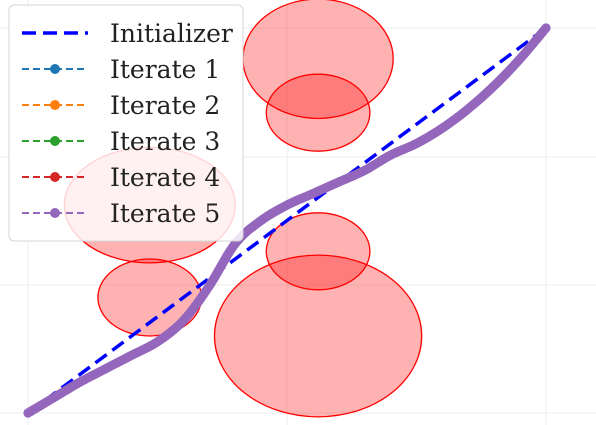 This screenshot has height=425, width=596. I want to click on legend-entry-iterate-3-label: Iterate 3, so click(165, 141).